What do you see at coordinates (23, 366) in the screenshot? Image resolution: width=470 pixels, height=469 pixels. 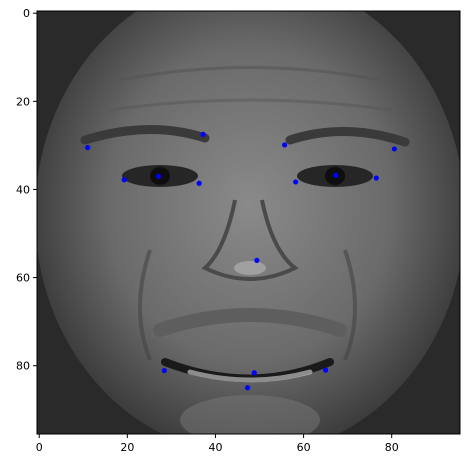 I see `y-tick-label: 80` at bounding box center [23, 366].